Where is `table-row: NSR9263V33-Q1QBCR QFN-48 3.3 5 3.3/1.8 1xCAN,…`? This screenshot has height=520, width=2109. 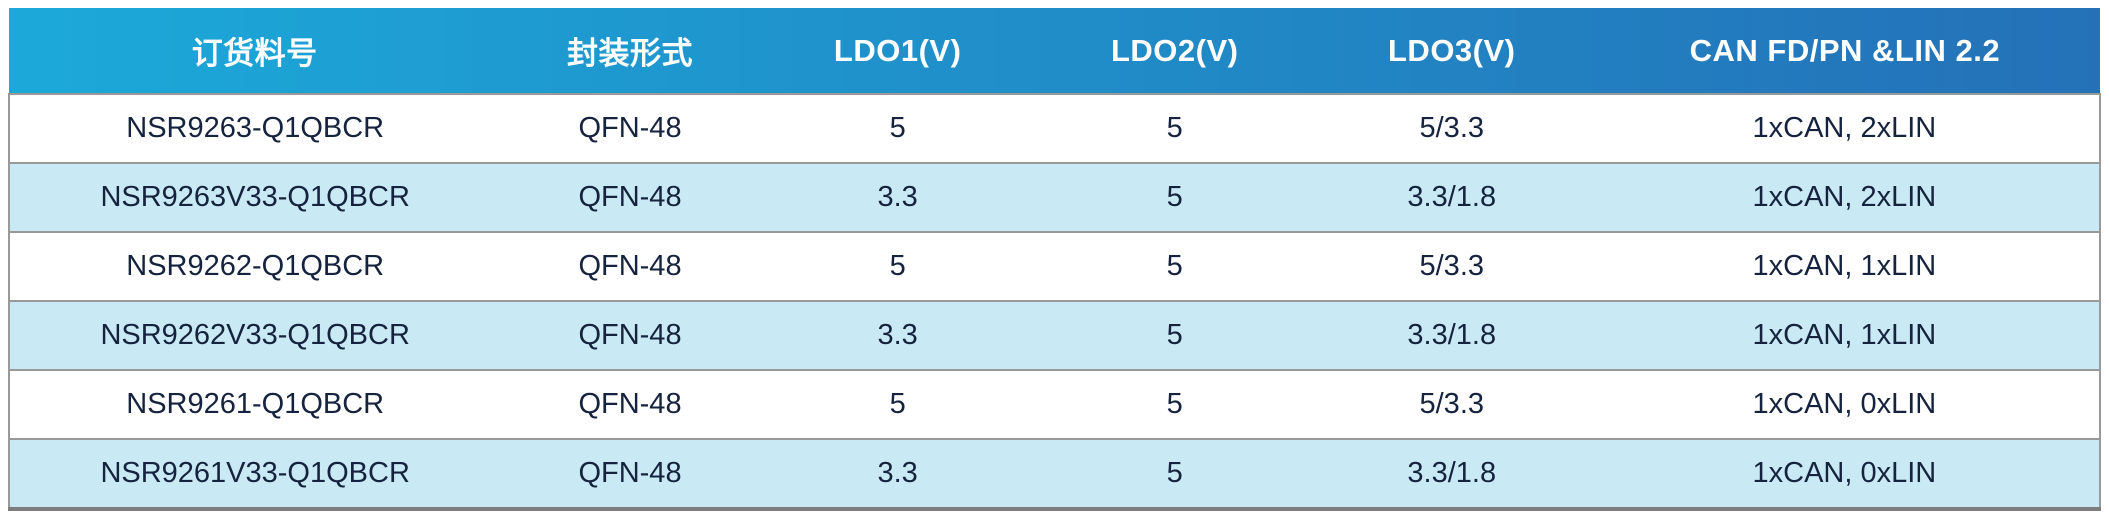 table-row: NSR9263V33-Q1QBCR QFN-48 3.3 5 3.3/1.8 1xCAN,… is located at coordinates (1054, 197).